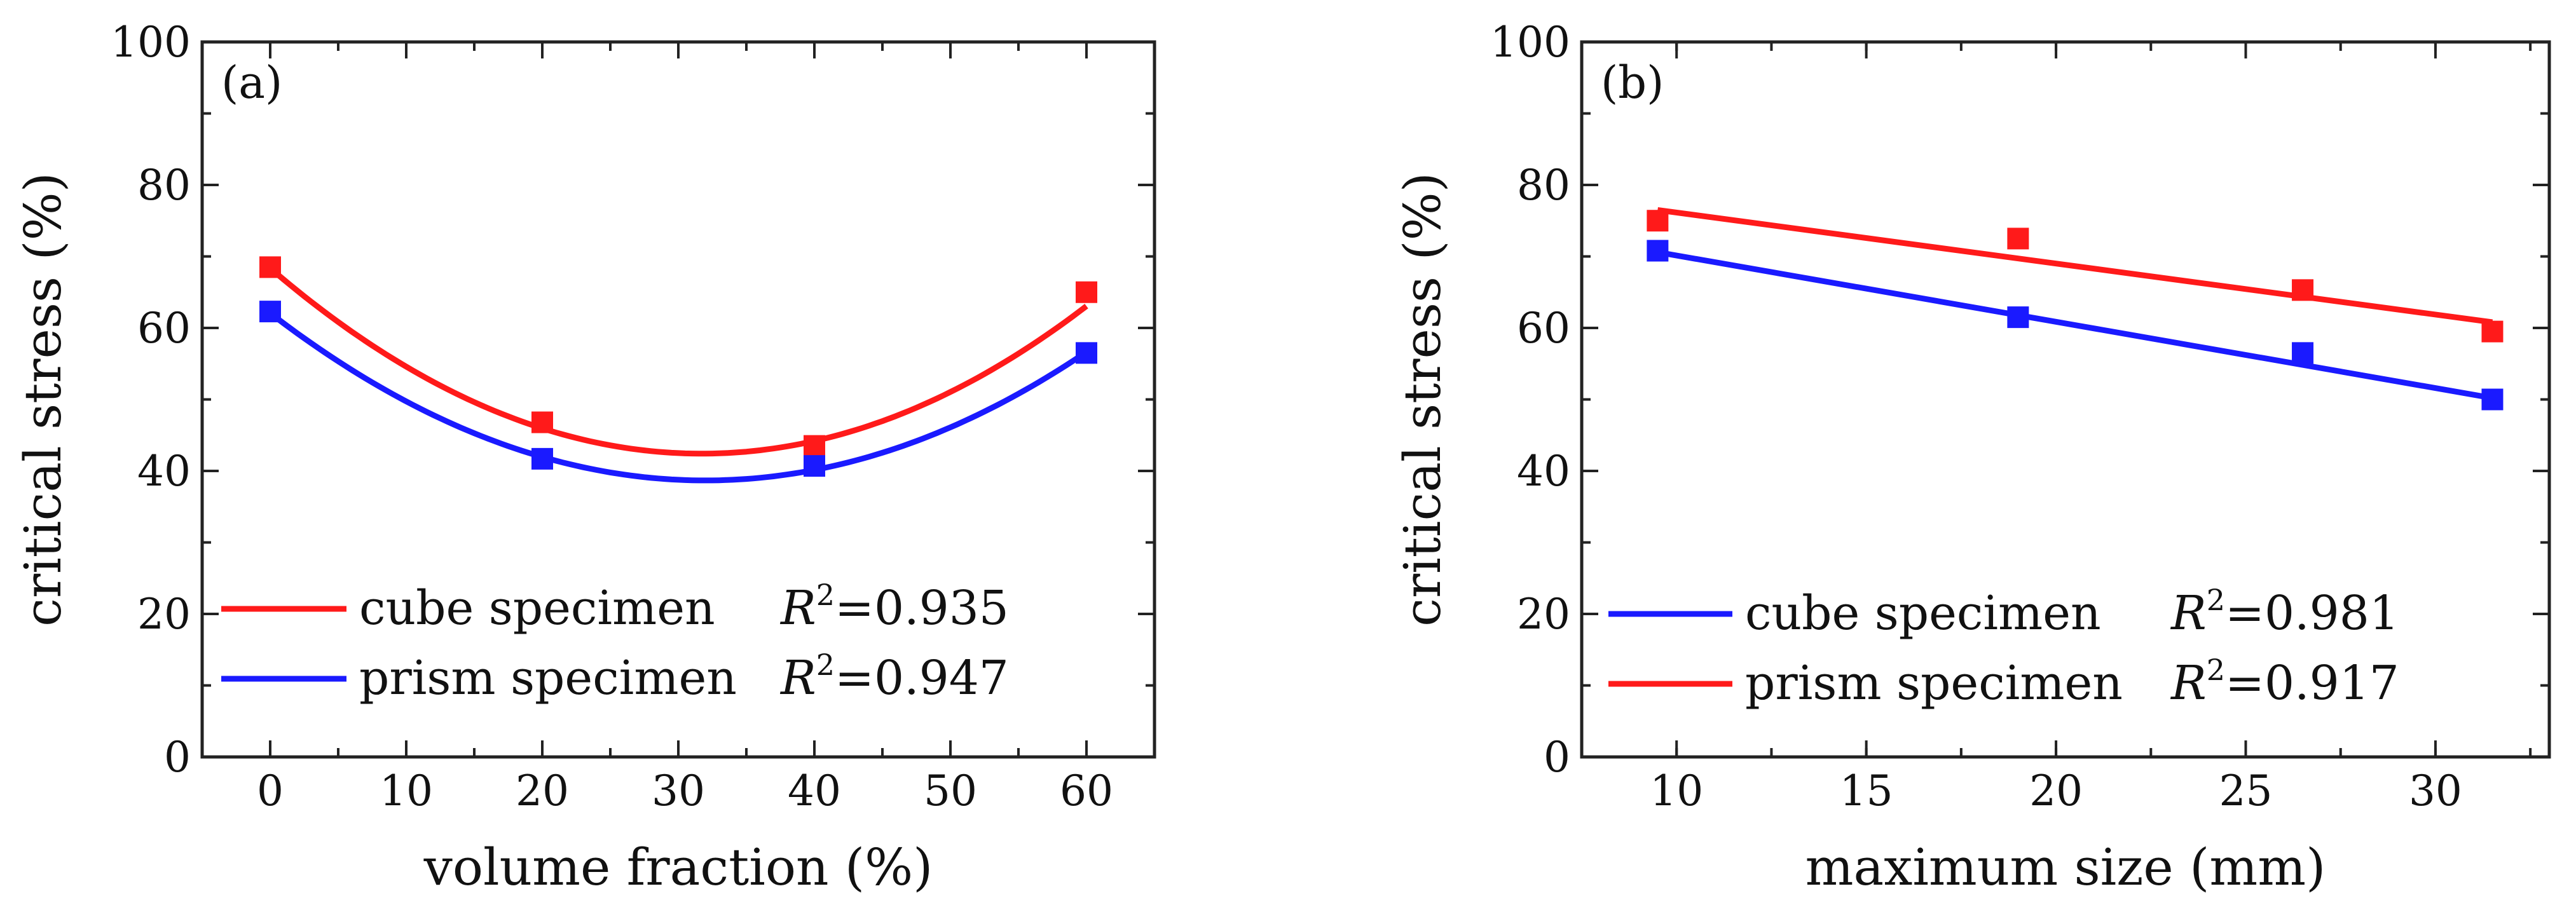 The height and width of the screenshot is (919, 2576). Describe the element at coordinates (2312, 684) in the screenshot. I see `r2-value: =0.917` at that location.